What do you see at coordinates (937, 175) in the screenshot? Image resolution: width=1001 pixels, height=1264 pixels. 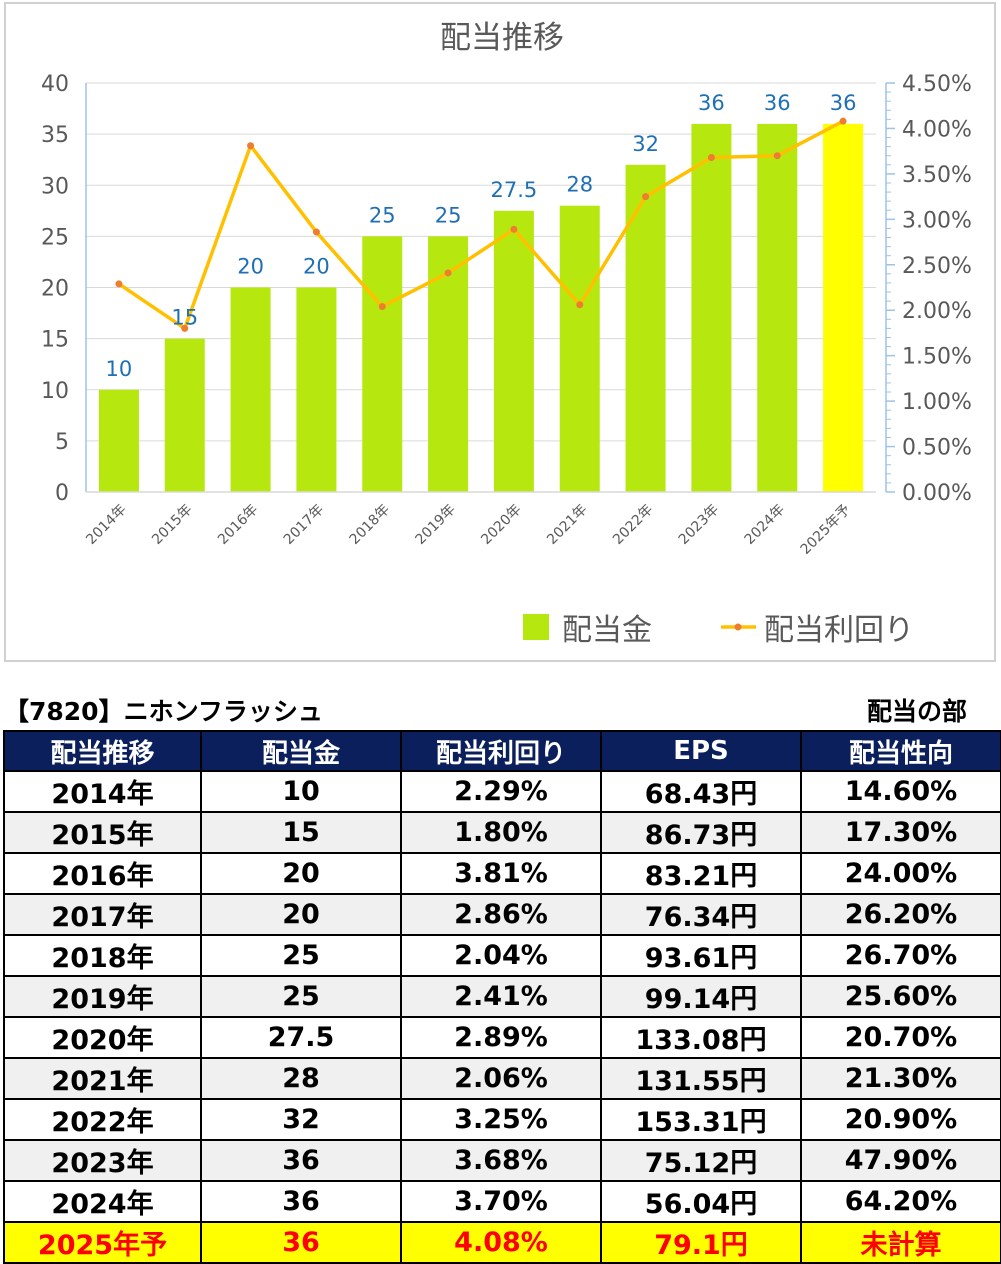 I see `y-right-tick-label: 3.50%` at bounding box center [937, 175].